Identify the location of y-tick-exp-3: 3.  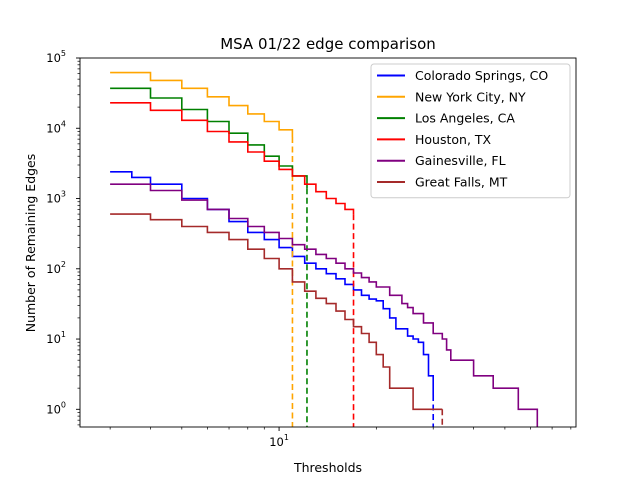
(63, 194).